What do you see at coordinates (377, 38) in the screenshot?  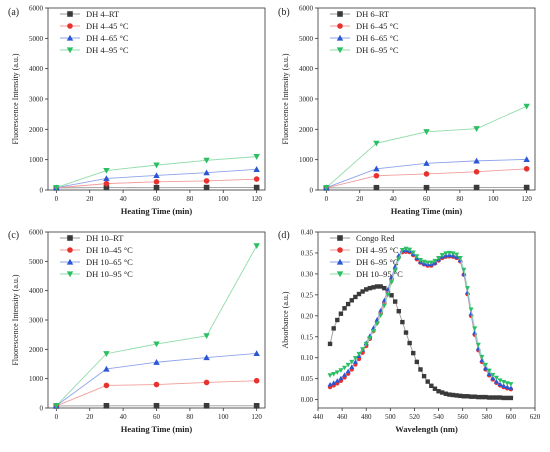 I see `legend-label: DH 6–65 °C` at bounding box center [377, 38].